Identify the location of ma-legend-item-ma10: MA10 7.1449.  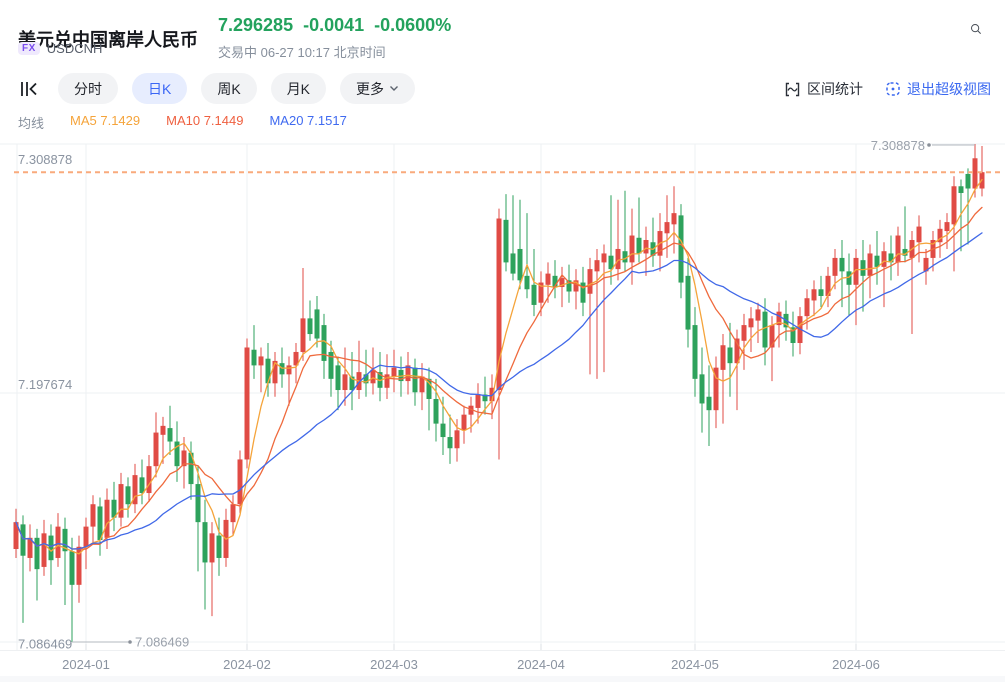
(205, 120).